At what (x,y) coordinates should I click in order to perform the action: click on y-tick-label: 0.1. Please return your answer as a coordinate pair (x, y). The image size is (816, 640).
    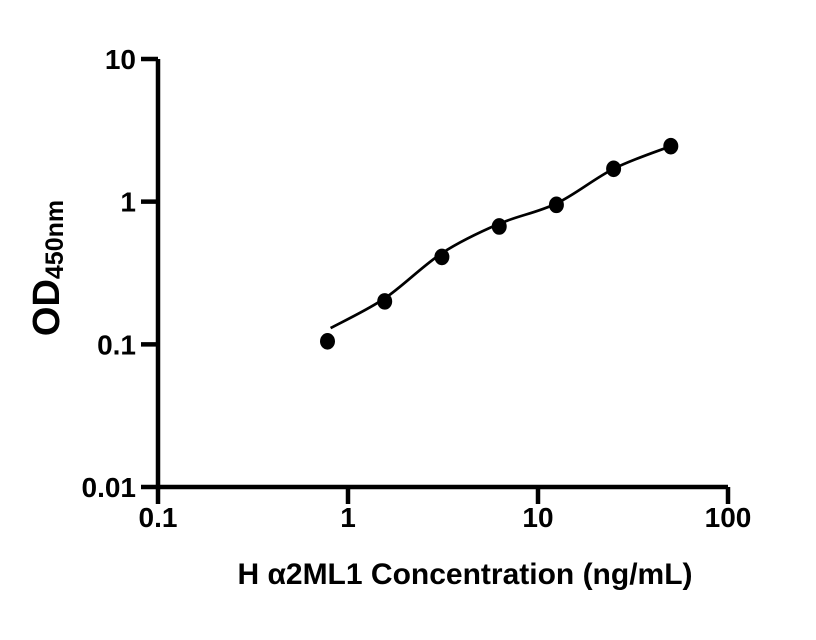
    Looking at the image, I should click on (116, 344).